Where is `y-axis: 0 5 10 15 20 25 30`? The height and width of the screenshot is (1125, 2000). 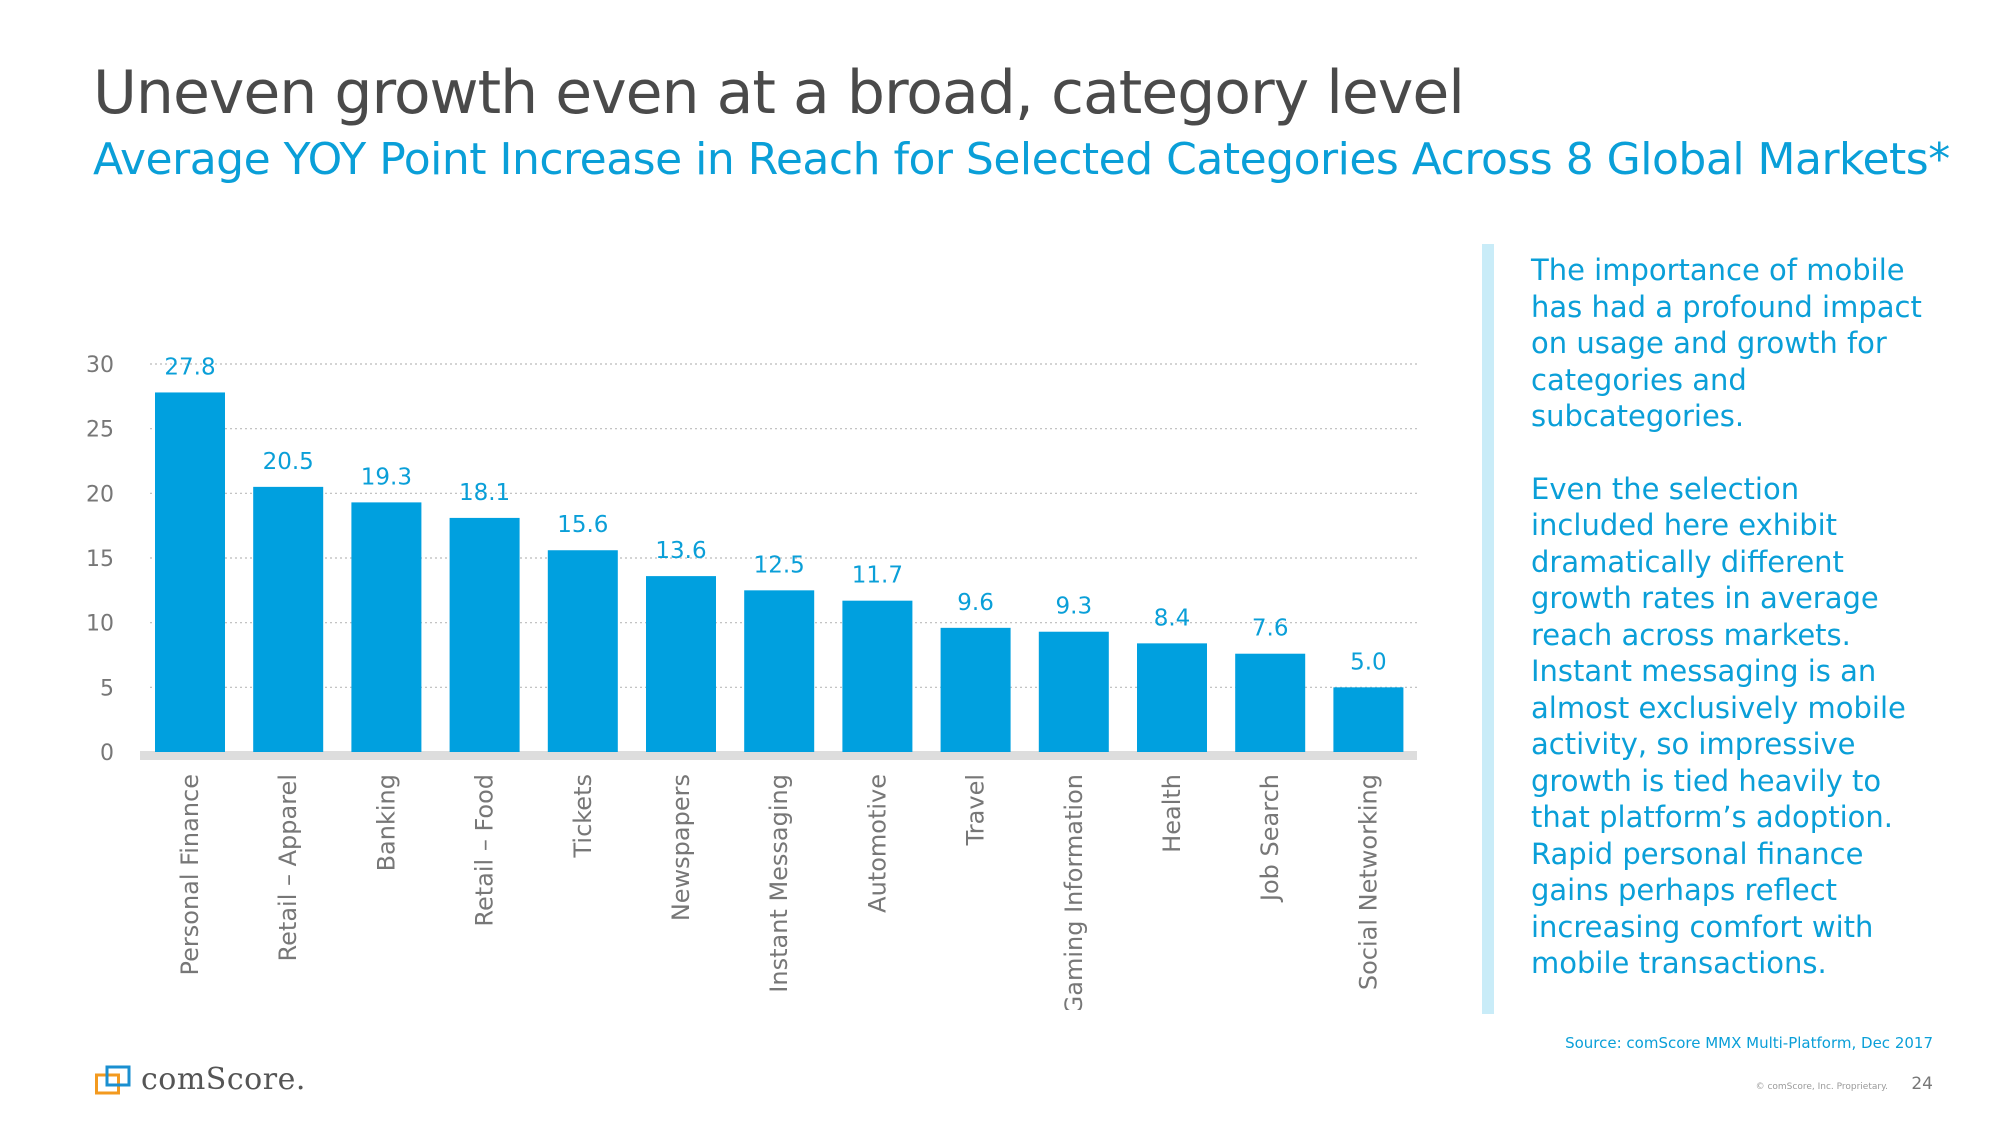
y-axis: 0 5 10 15 20 25 30 is located at coordinates (100, 559).